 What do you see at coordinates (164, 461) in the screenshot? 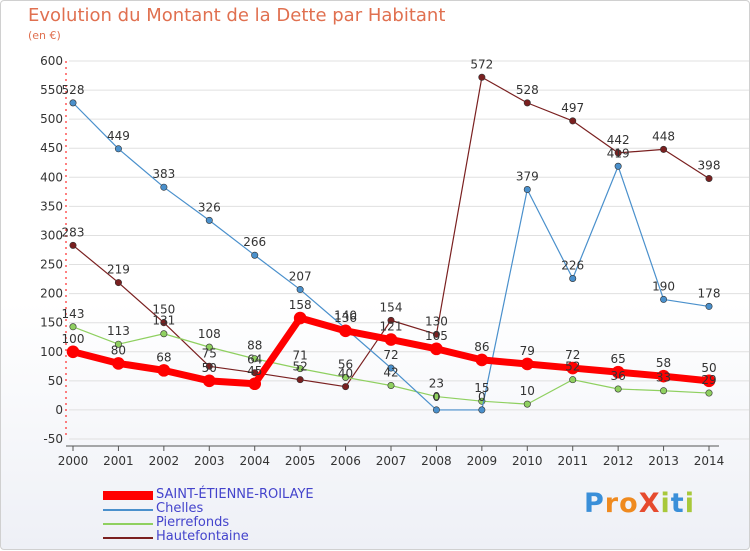
I see `x-tick-label: 2002` at bounding box center [164, 461].